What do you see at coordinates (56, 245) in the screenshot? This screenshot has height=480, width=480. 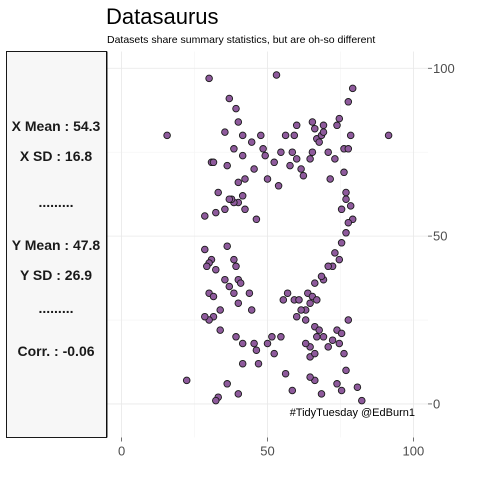 I see `stat-label: Y Mean : 47.8` at bounding box center [56, 245].